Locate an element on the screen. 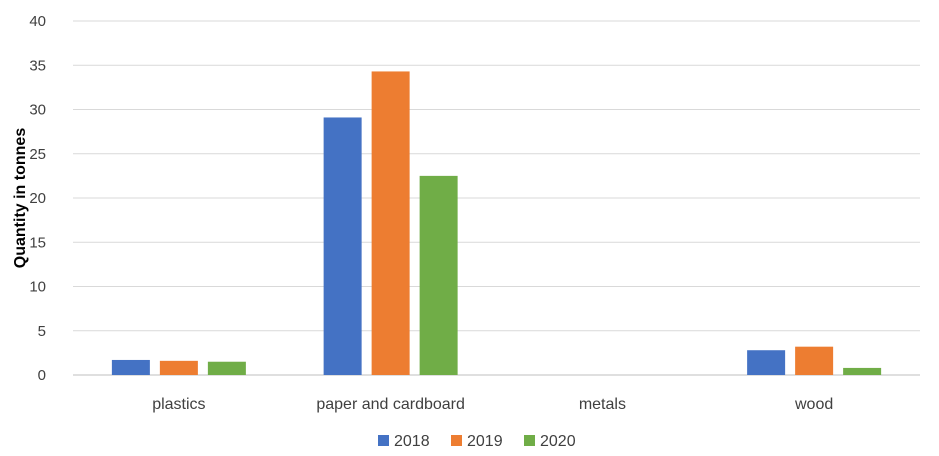  y-tick-label: 35 is located at coordinates (37, 65).